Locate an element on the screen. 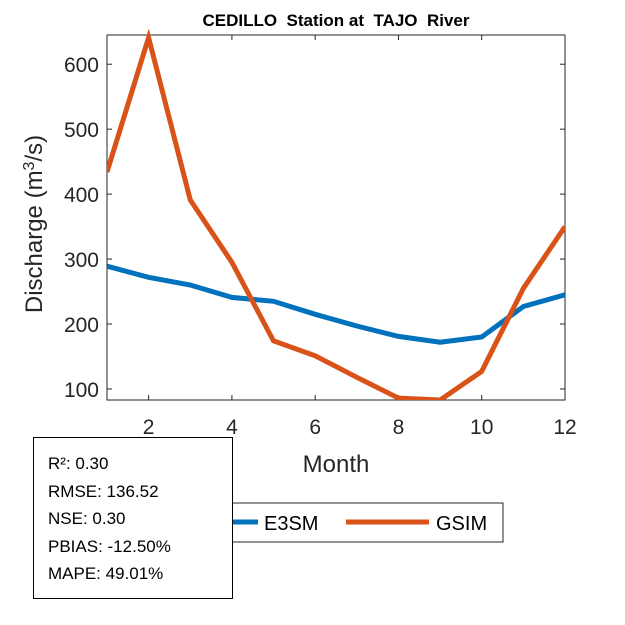 The image size is (625, 625). x-tick-label: 10 is located at coordinates (481, 427).